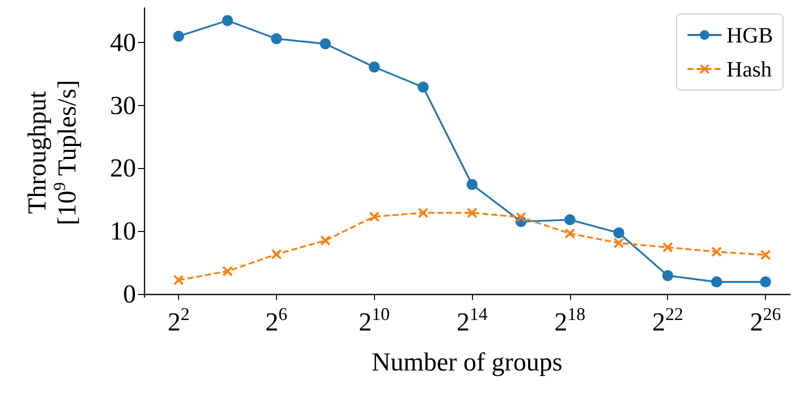  I want to click on legend-label: HGB, so click(750, 35).